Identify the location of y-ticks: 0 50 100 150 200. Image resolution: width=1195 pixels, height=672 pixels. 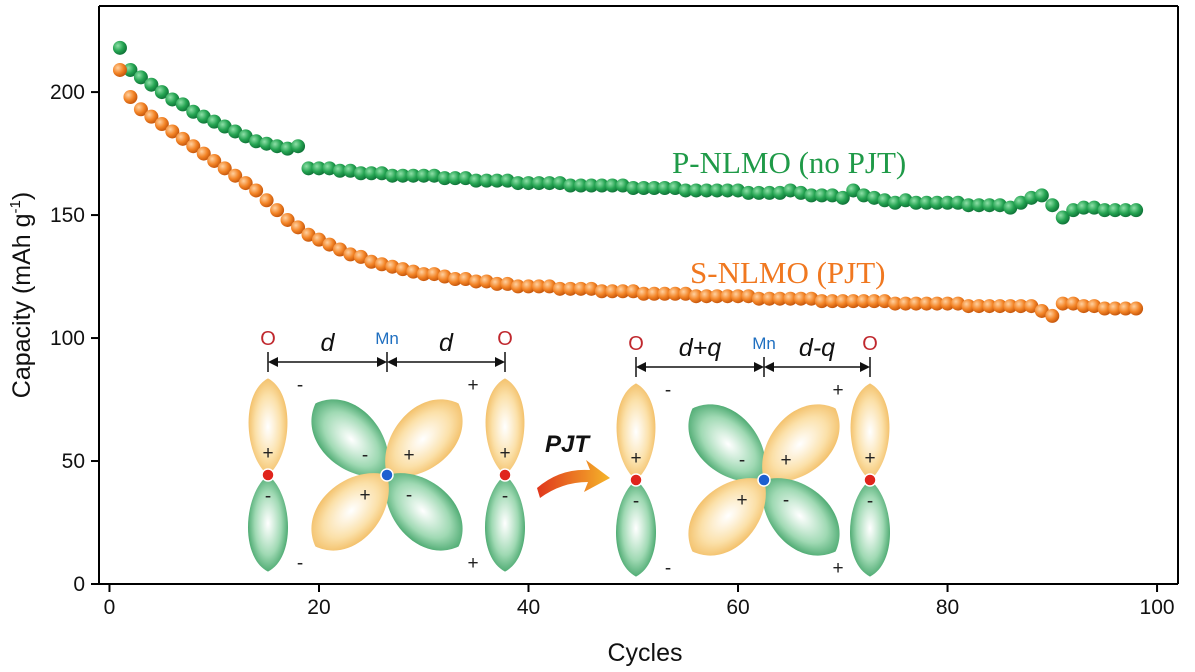
(74, 338).